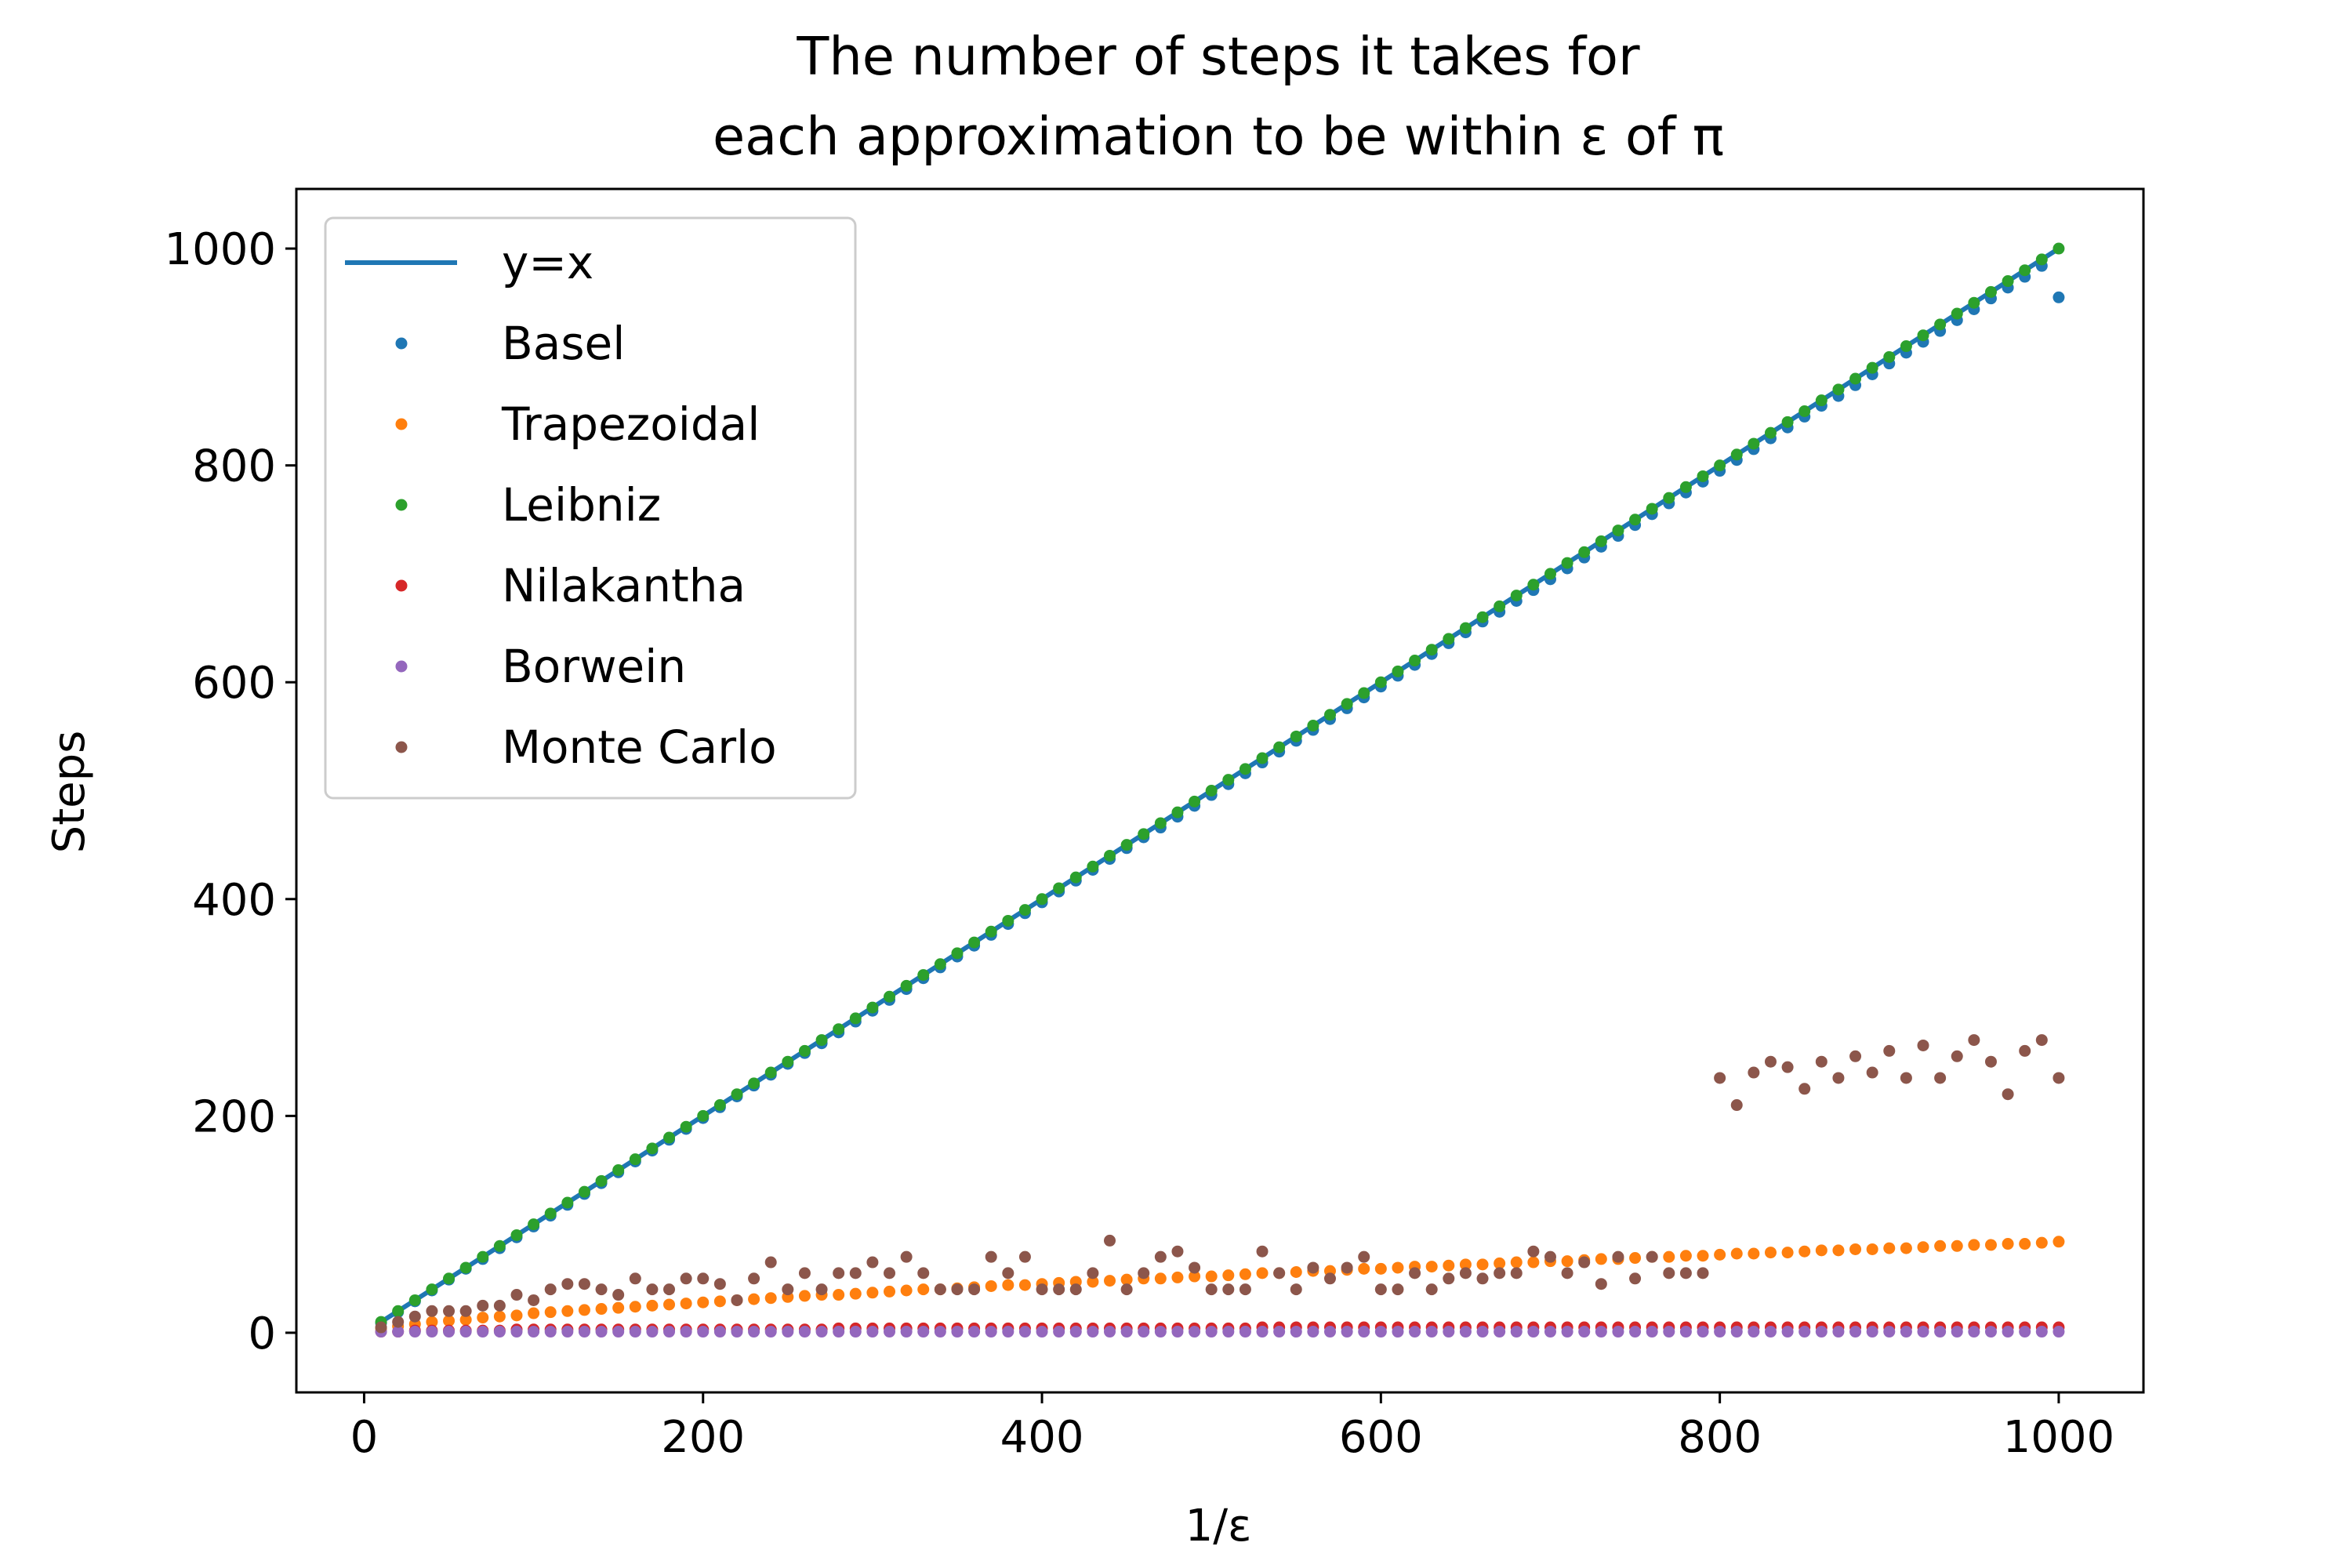  What do you see at coordinates (234, 683) in the screenshot?
I see `y-tick-label: 600` at bounding box center [234, 683].